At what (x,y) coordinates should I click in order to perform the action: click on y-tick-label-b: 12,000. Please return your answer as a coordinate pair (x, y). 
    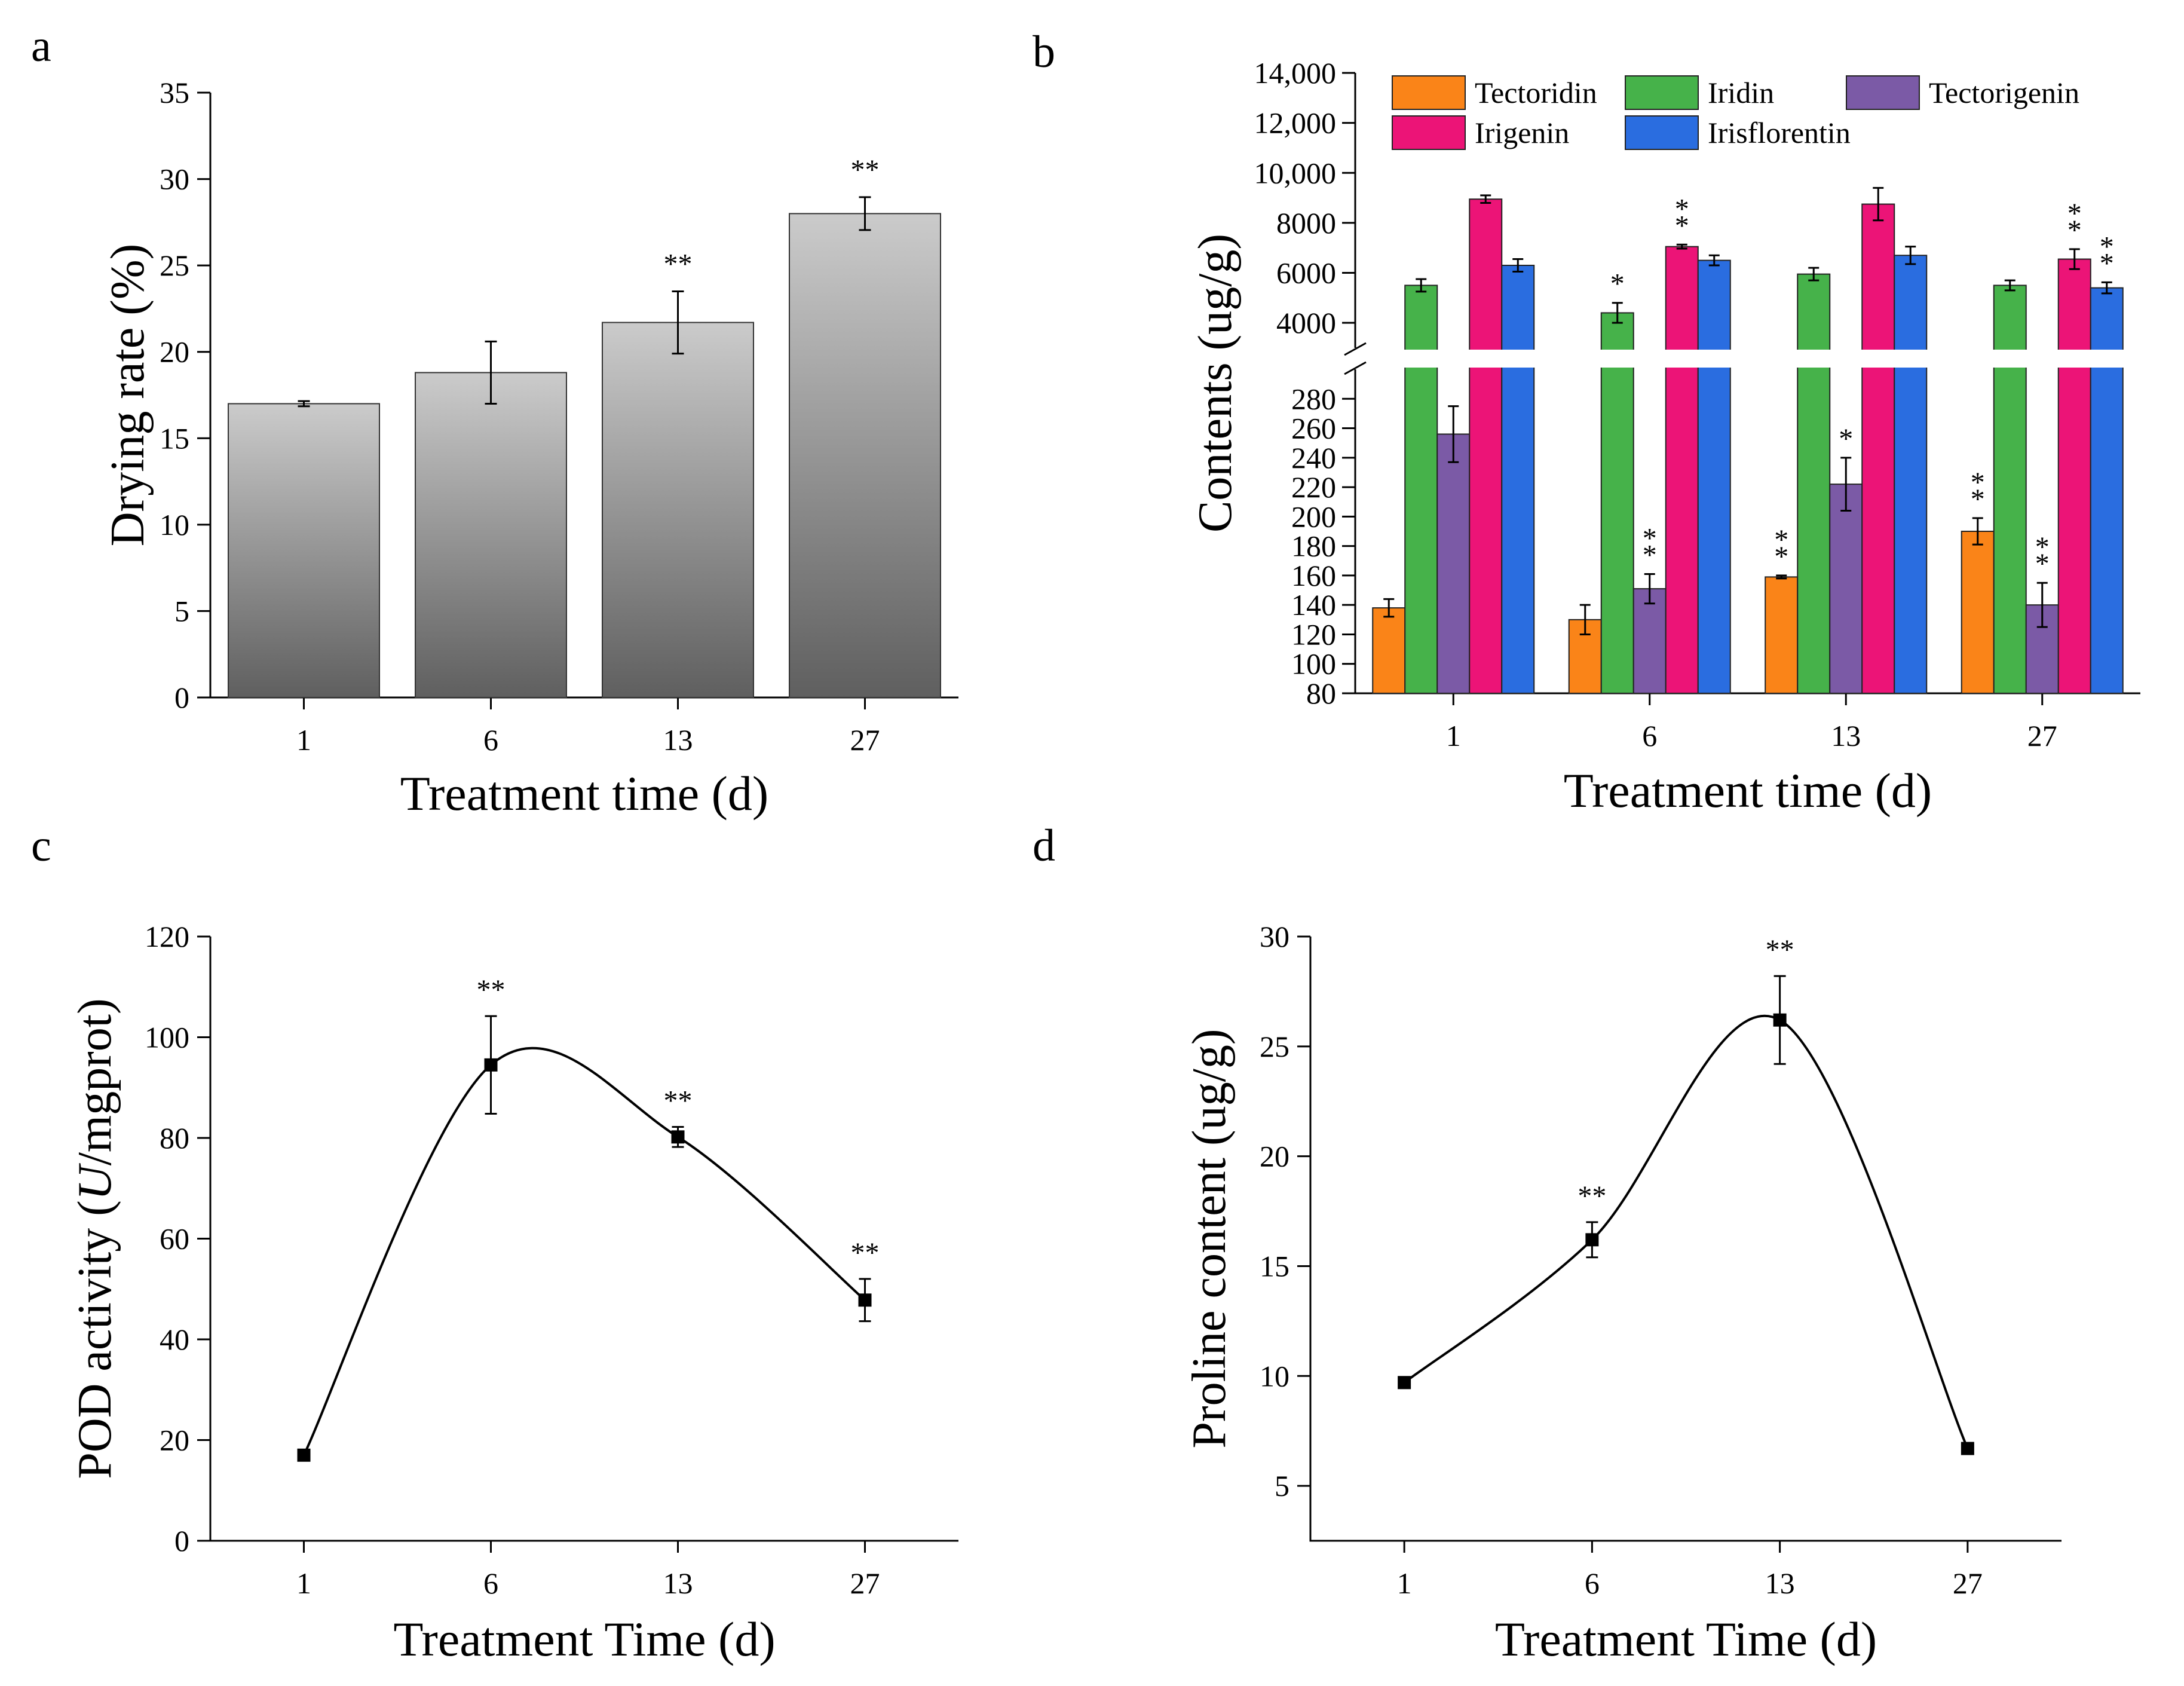
    Looking at the image, I should click on (1295, 123).